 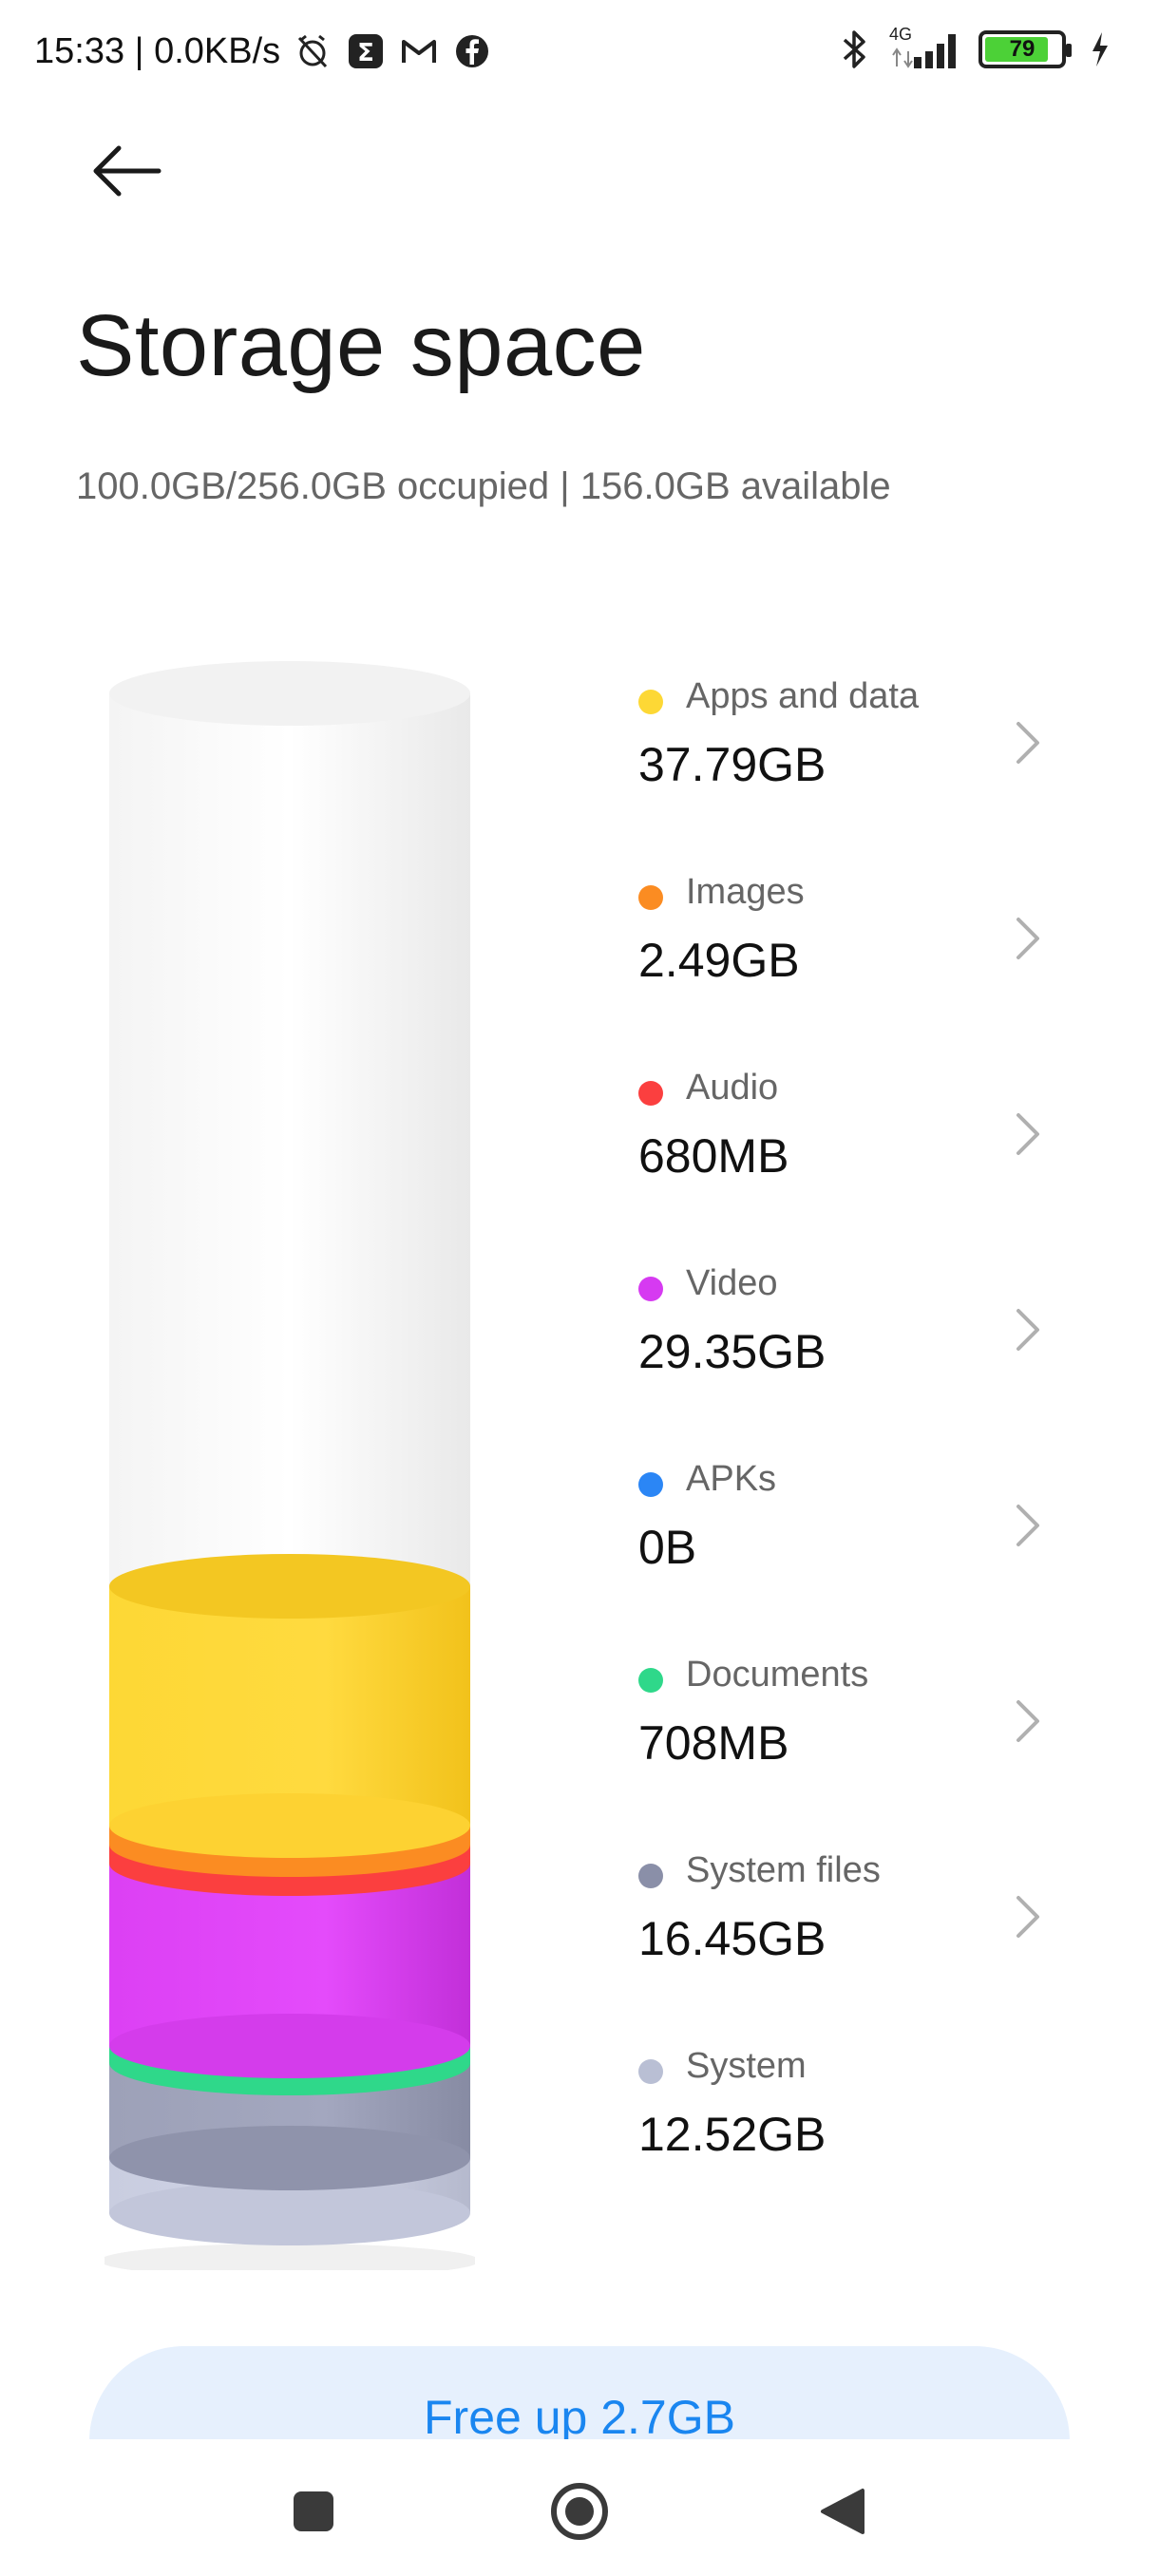 I want to click on bluetooth-icon, so click(x=855, y=49).